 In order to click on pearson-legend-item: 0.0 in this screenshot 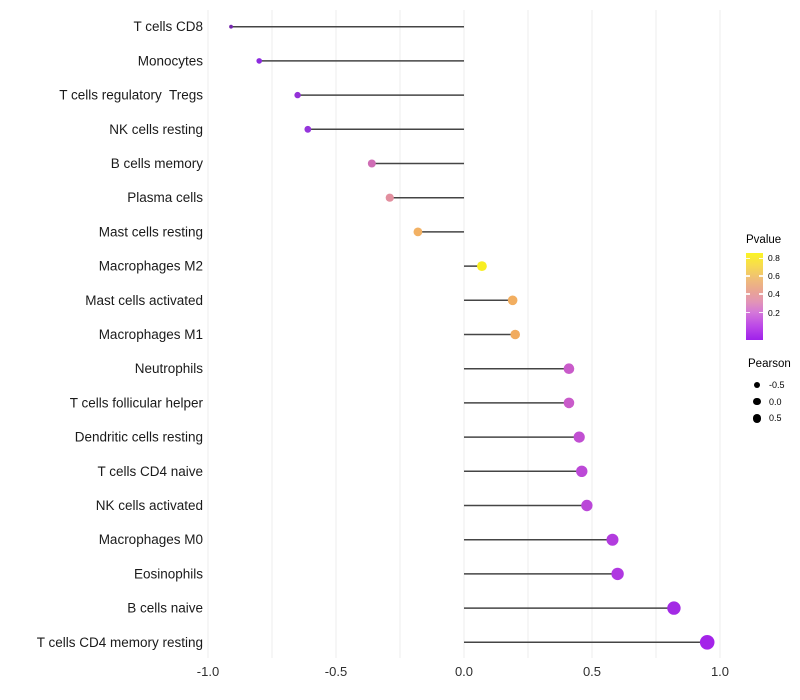, I will do `click(774, 402)`.